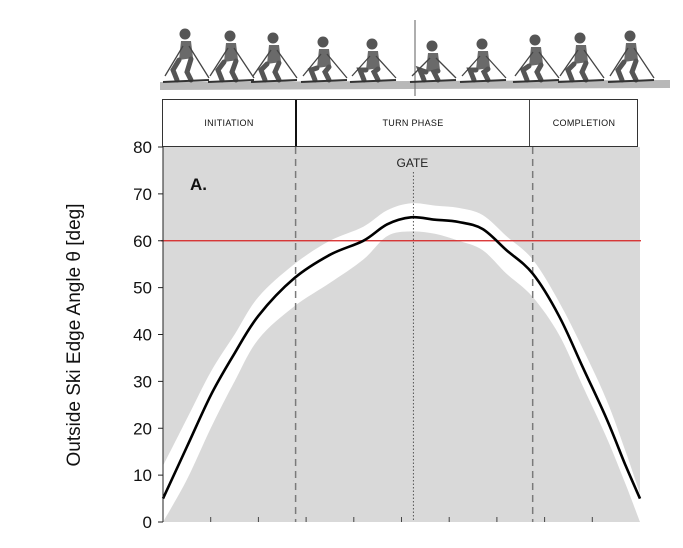 The width and height of the screenshot is (683, 548). I want to click on y-tick-label-40: 40, so click(142, 335).